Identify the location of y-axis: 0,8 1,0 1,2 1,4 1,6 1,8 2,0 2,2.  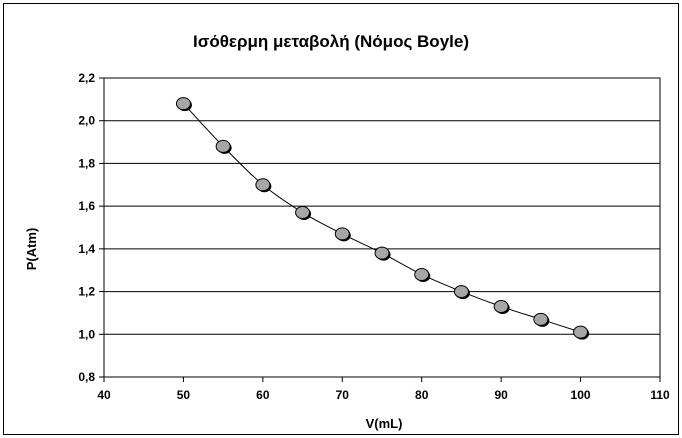
(91, 227).